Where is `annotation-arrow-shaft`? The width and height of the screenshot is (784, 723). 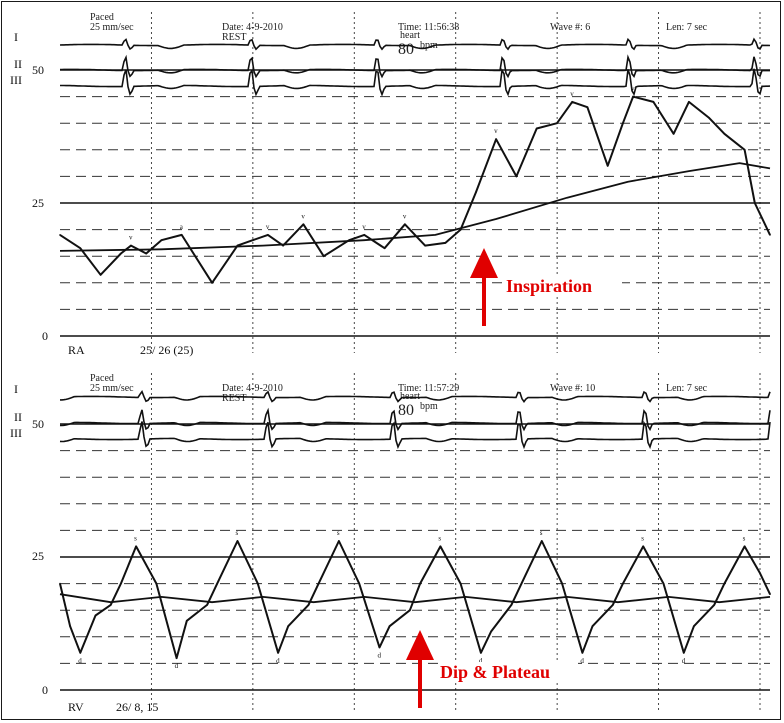
annotation-arrow-shaft is located at coordinates (420, 682).